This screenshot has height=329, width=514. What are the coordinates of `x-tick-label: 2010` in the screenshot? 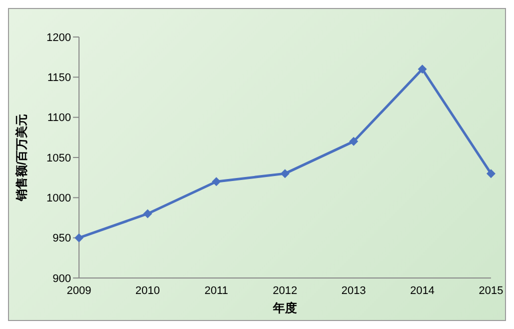 It's located at (147, 290).